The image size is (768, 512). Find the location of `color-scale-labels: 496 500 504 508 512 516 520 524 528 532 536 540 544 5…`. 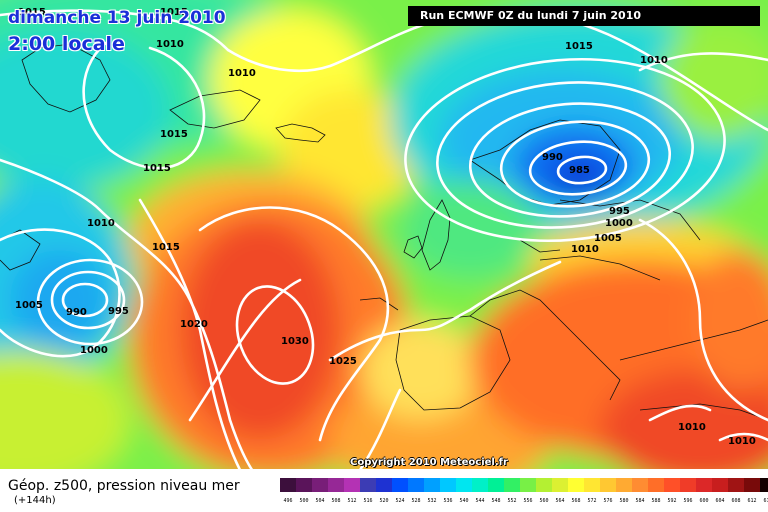

color-scale-labels: 496 500 504 508 512 516 520 524 528 532 536 540 544 5… is located at coordinates (524, 501).